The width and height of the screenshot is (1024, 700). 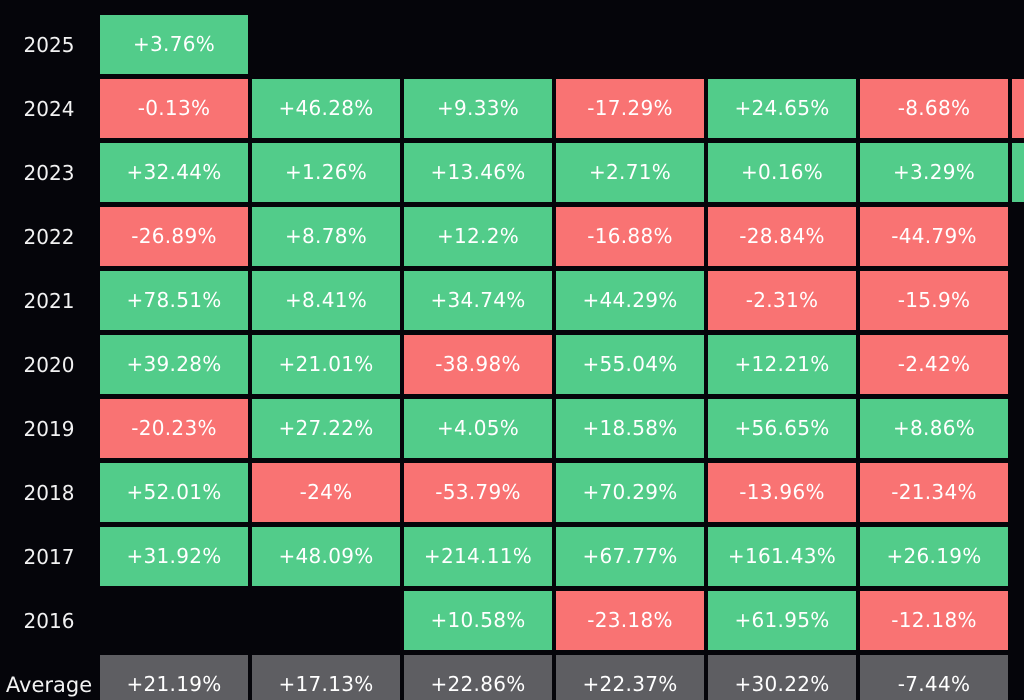 What do you see at coordinates (630, 620) in the screenshot?
I see `heatmap-cell-2016-col4: -23.18%` at bounding box center [630, 620].